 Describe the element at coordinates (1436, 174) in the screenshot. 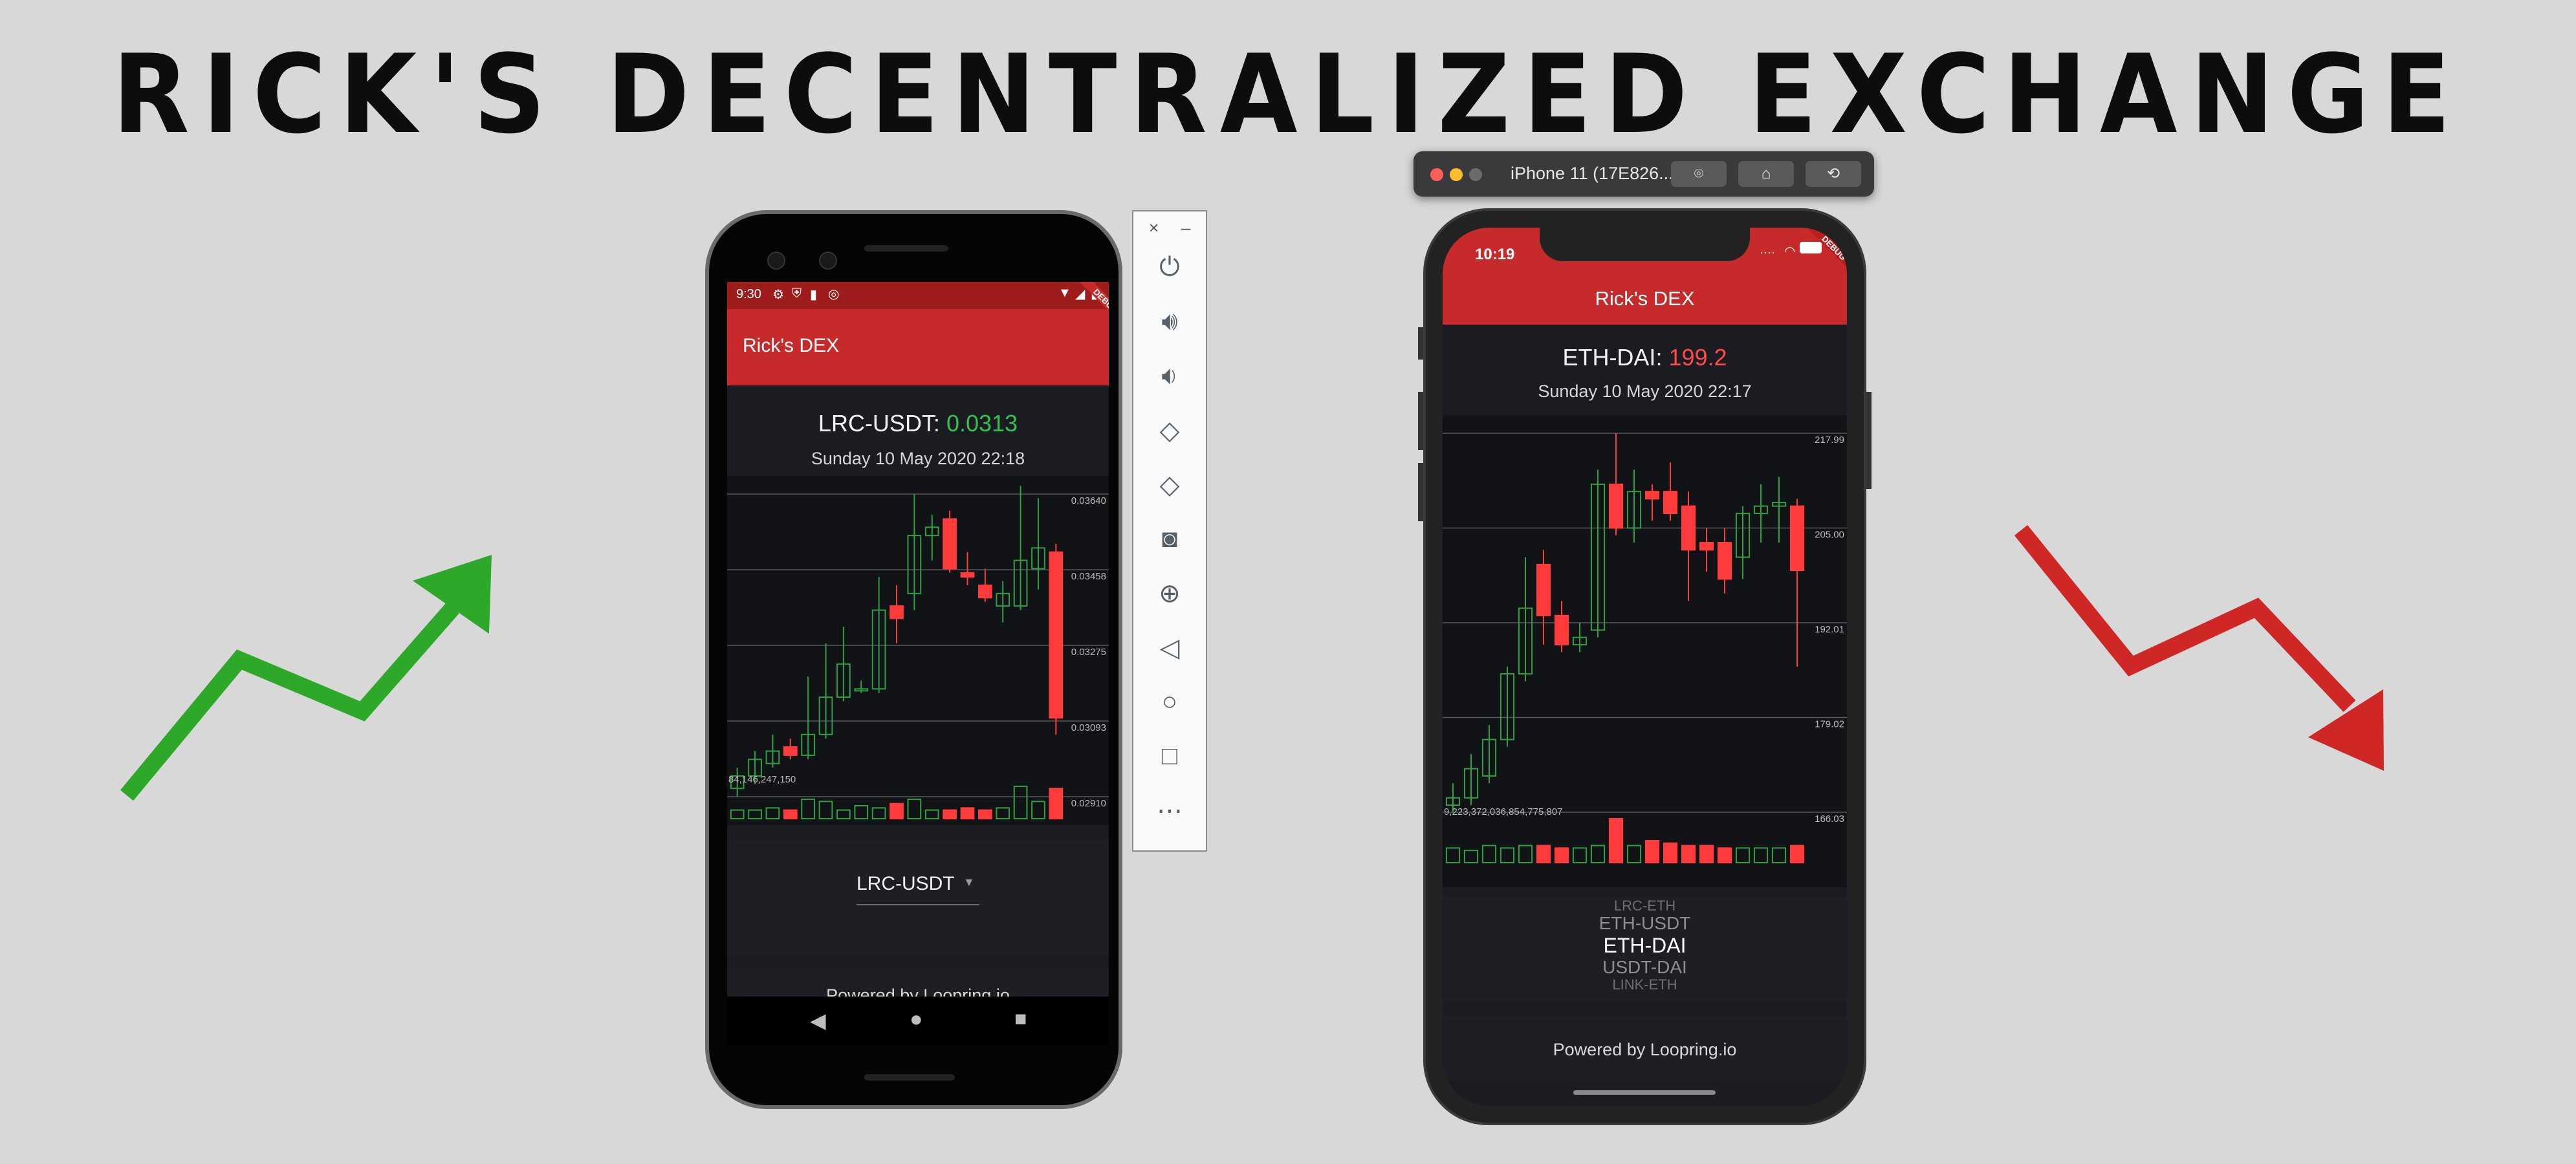

I see `close-window-button` at that location.